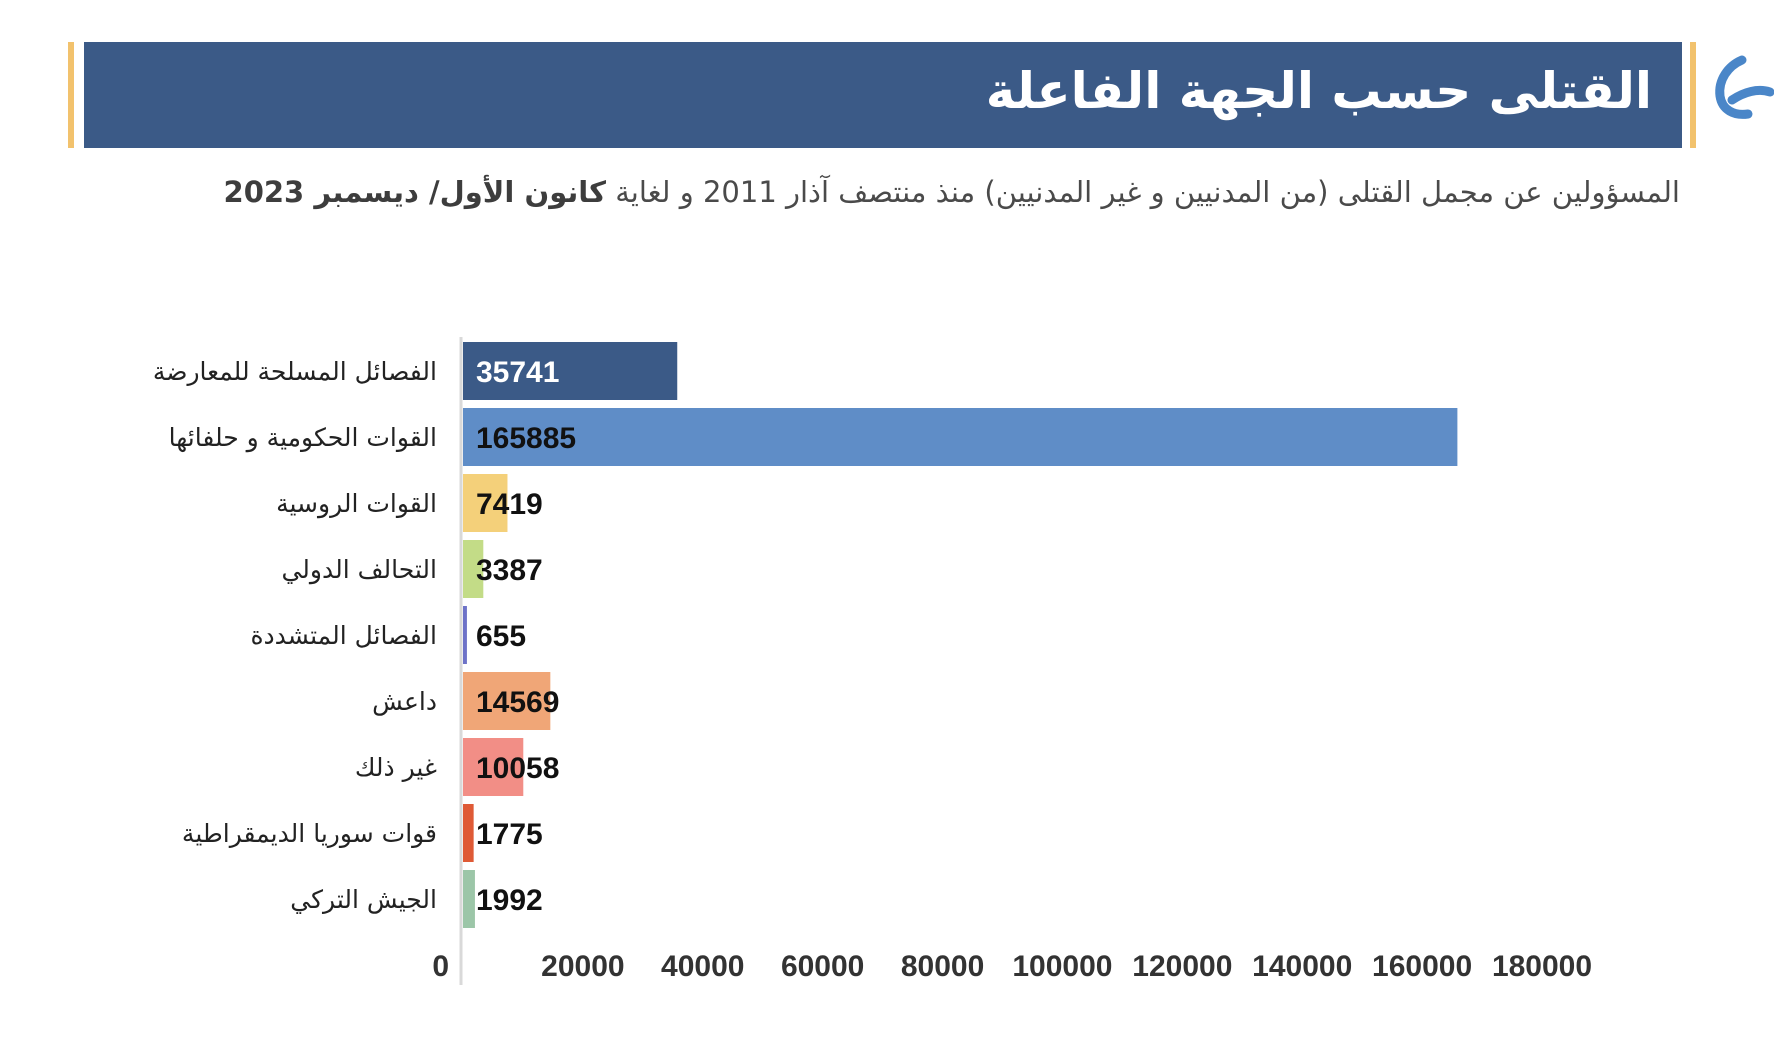 This screenshot has height=1054, width=1792. What do you see at coordinates (1422, 966) in the screenshot?
I see `x-tick-label: 160000` at bounding box center [1422, 966].